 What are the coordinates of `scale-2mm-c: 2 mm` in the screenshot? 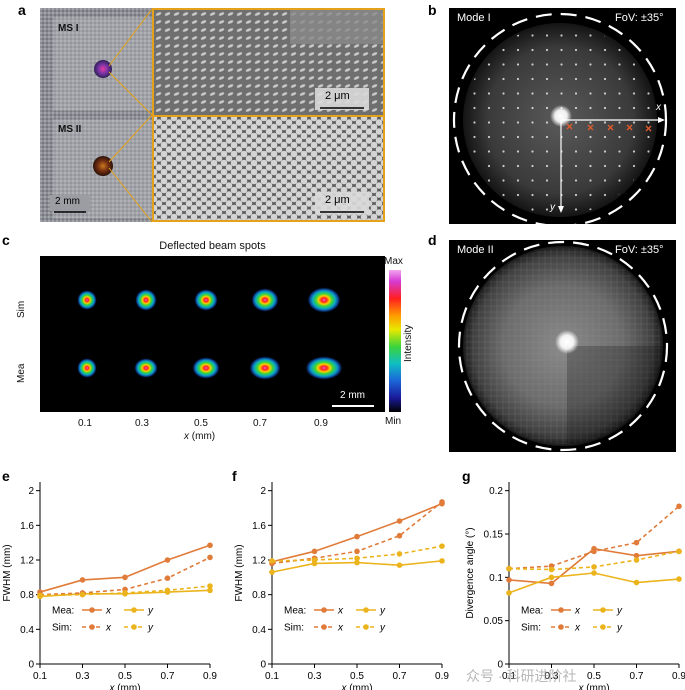 It's located at (352, 395).